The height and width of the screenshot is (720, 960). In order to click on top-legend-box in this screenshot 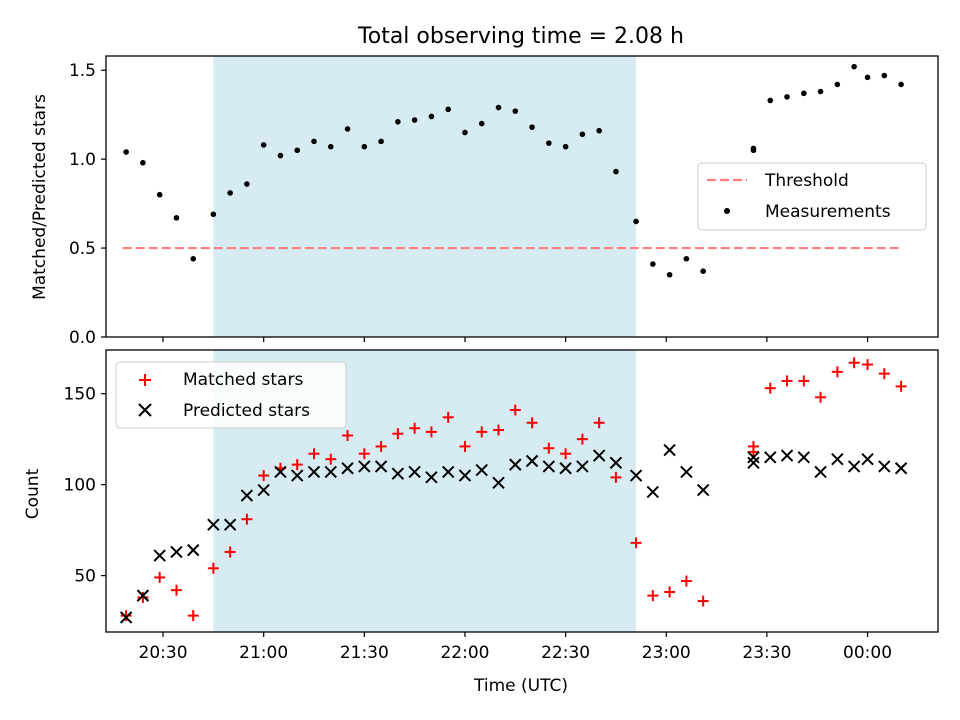, I will do `click(812, 196)`.